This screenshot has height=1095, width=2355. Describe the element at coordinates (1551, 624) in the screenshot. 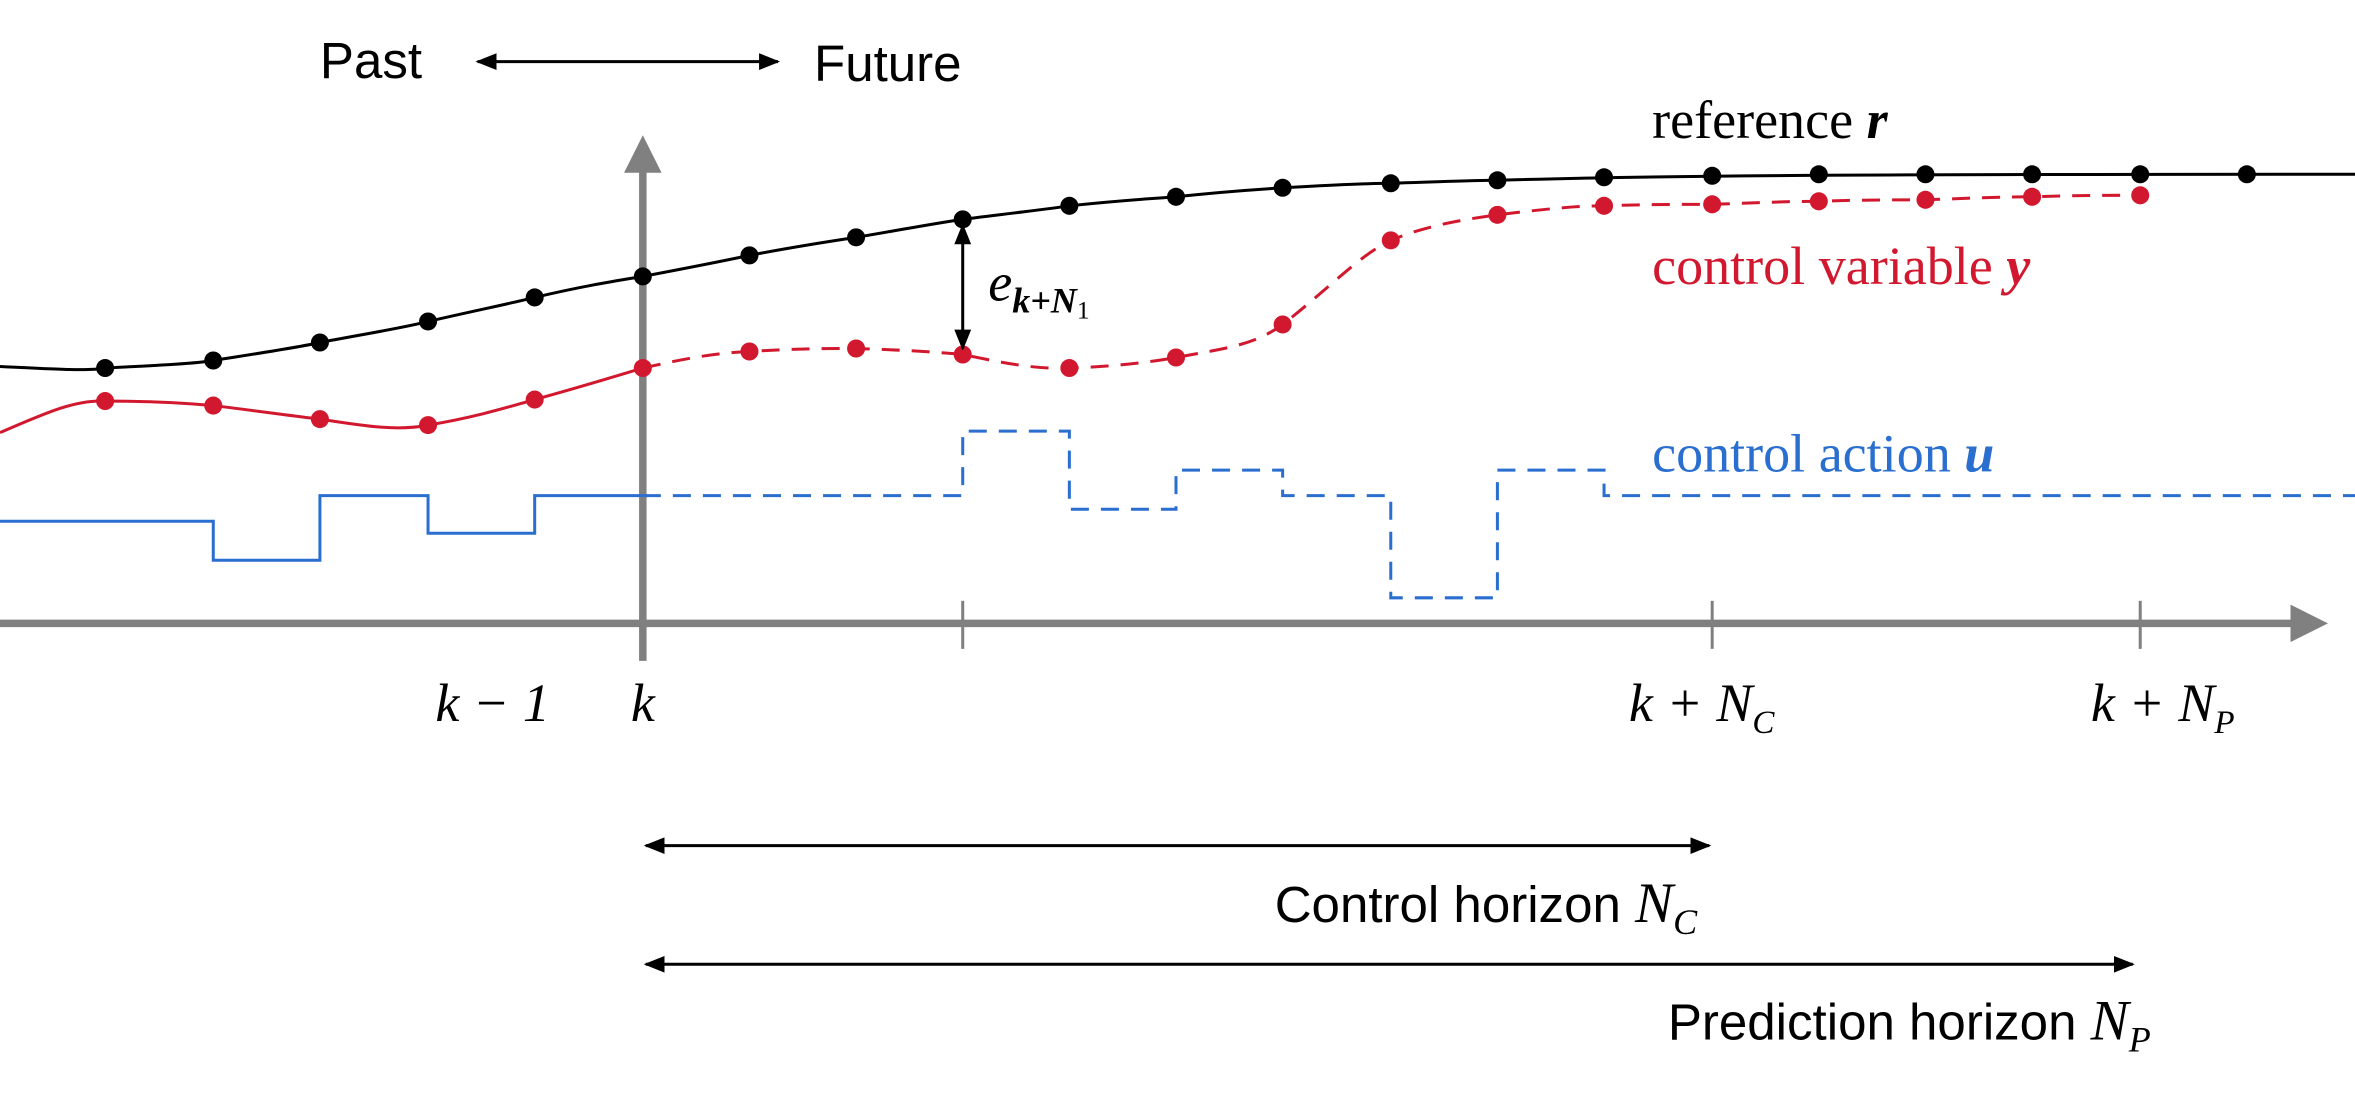

I see `axis-ticks` at that location.